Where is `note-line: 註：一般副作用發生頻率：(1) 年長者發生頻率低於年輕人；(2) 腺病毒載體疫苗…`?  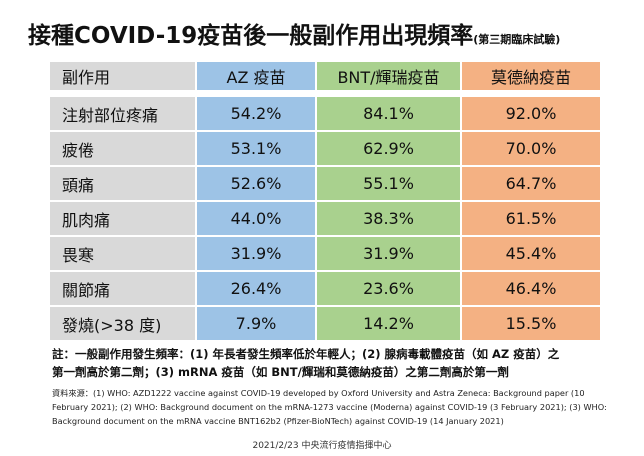 note-line: 註：一般副作用發生頻率：(1) 年長者發生頻率低於年輕人；(2) 腺病毒載體疫苗… is located at coordinates (306, 354).